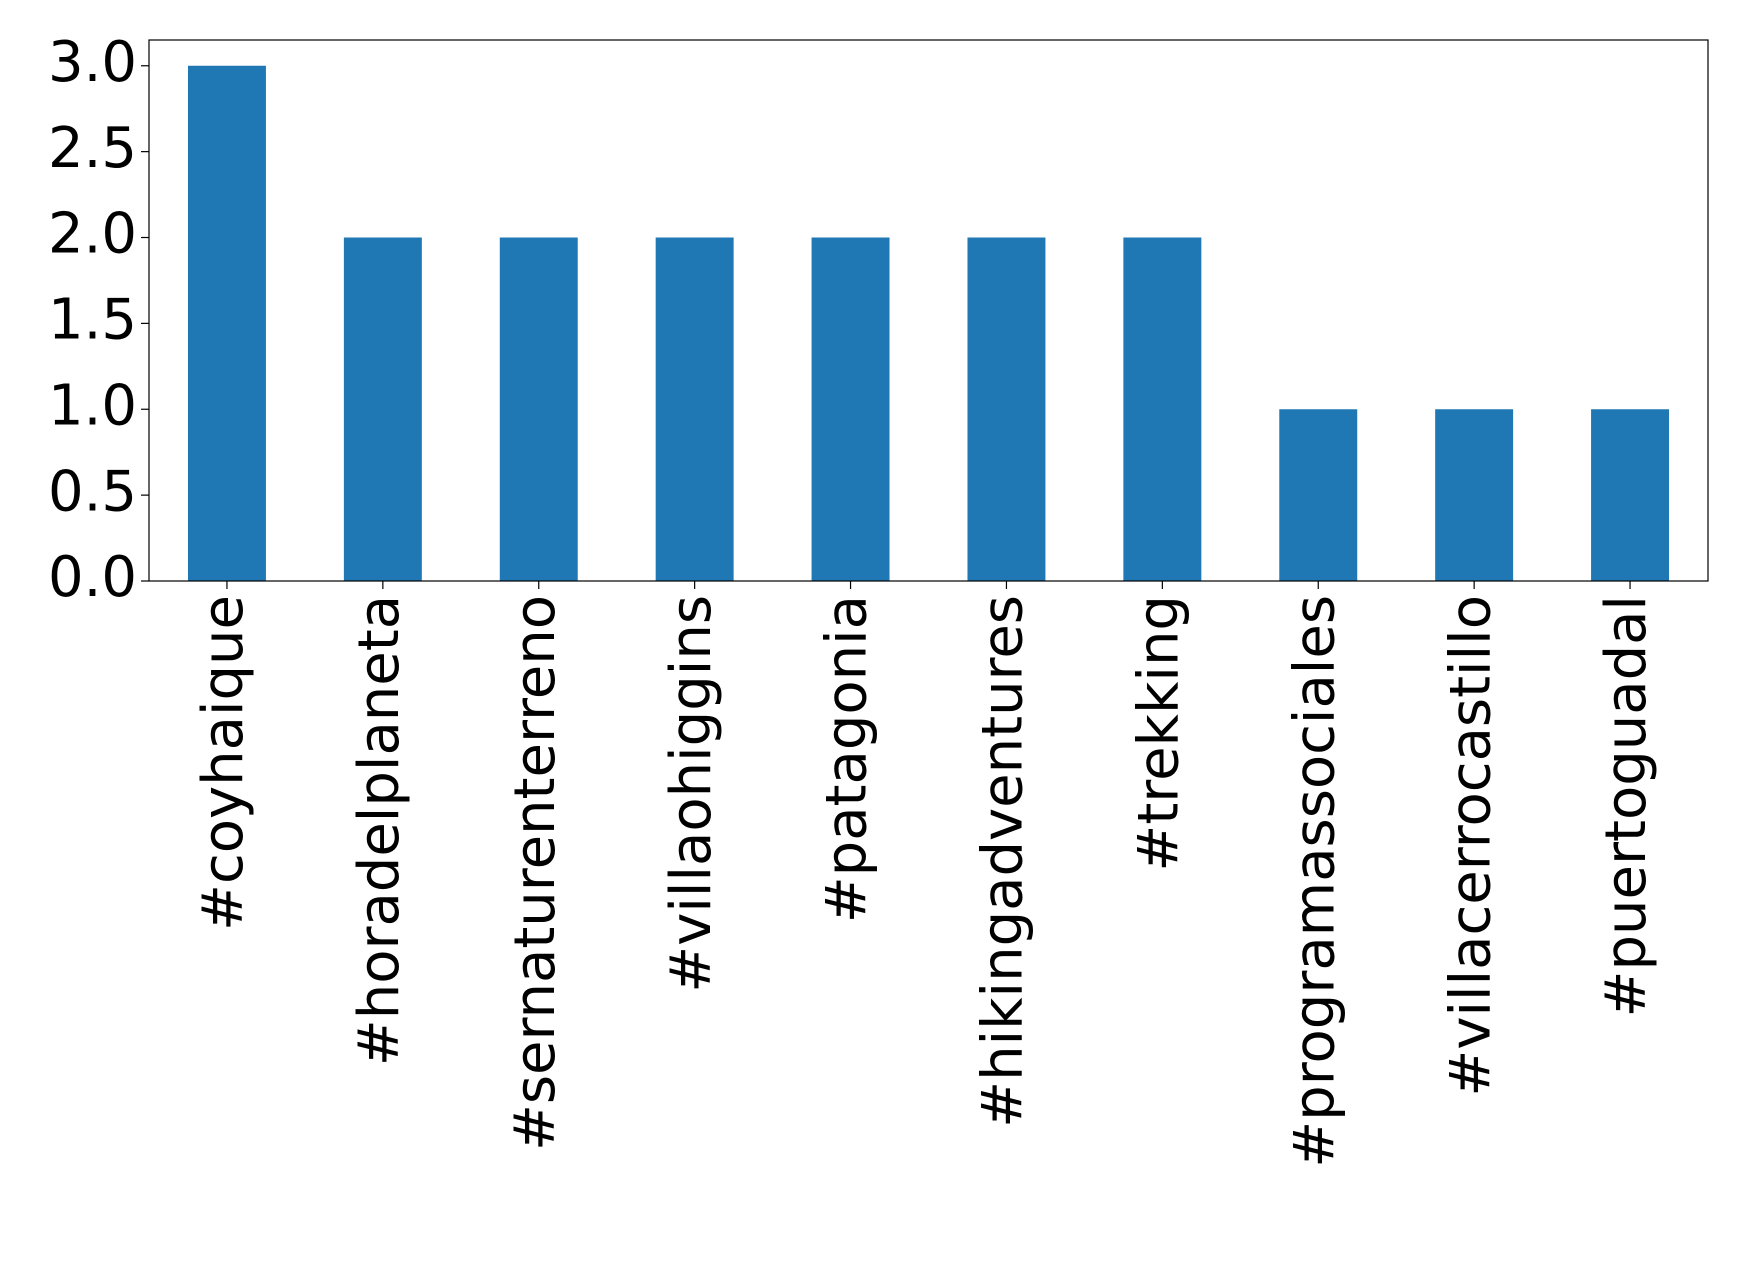 This screenshot has height=1267, width=1739. I want to click on y-tick-label: 0.0, so click(92, 577).